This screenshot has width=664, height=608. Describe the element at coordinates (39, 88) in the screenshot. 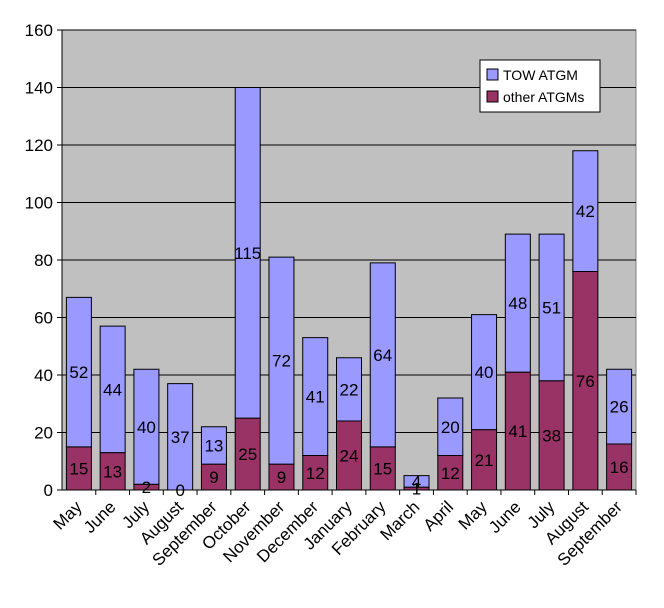

I see `y-tick-label: 140` at that location.